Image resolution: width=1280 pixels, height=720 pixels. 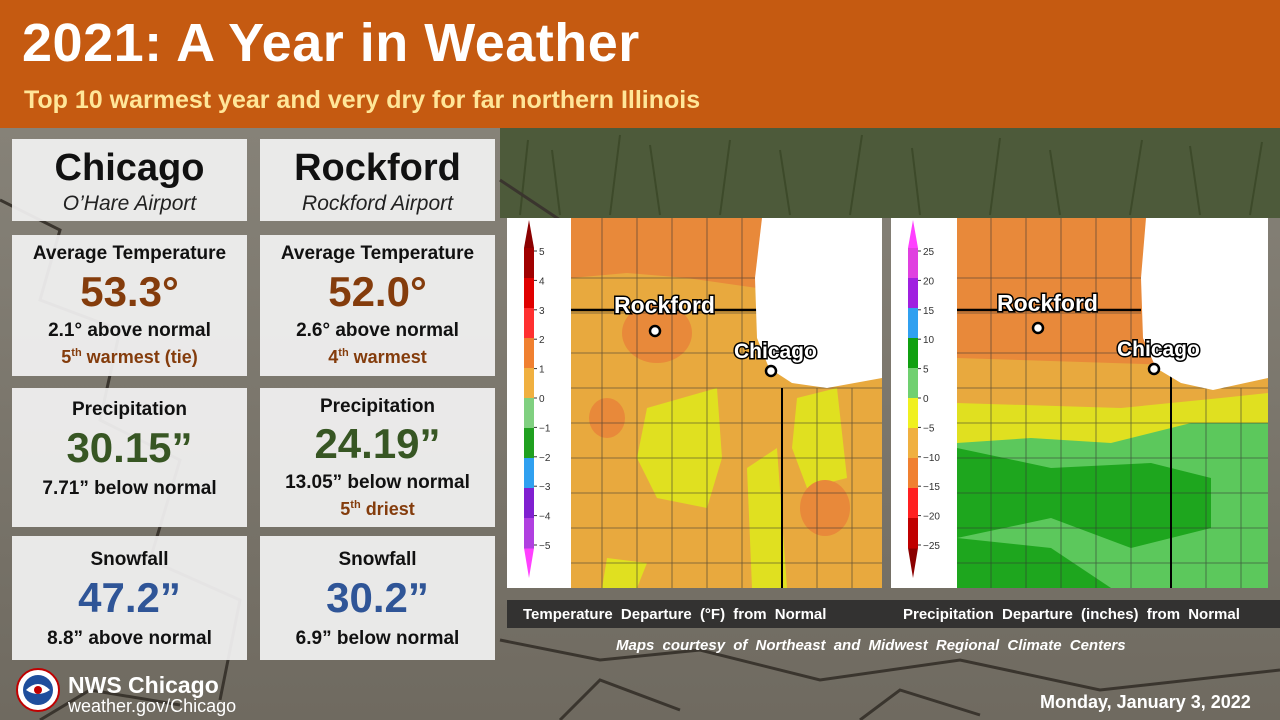 What do you see at coordinates (377, 443) in the screenshot?
I see `stat-value: 24.19”` at bounding box center [377, 443].